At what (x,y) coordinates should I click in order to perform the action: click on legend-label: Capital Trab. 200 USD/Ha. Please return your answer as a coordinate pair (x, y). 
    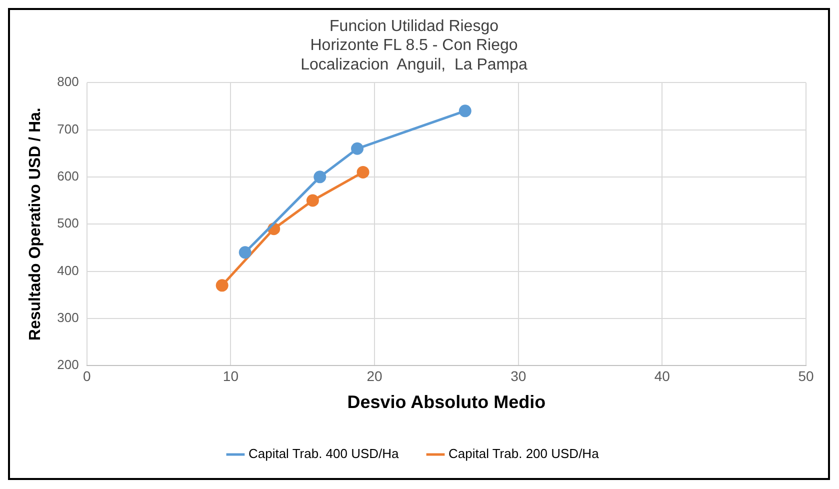
    Looking at the image, I should click on (524, 454).